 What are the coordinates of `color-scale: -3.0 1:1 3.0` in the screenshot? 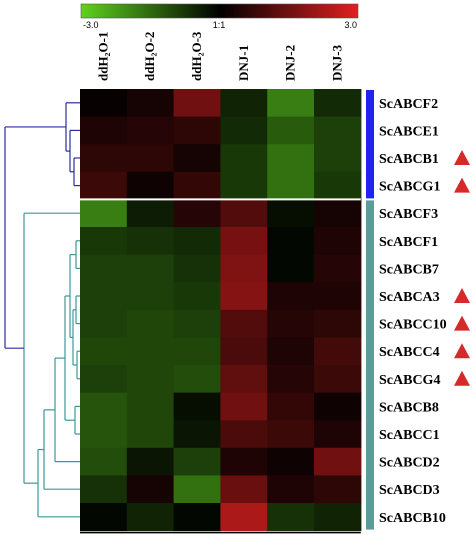 It's located at (219, 16).